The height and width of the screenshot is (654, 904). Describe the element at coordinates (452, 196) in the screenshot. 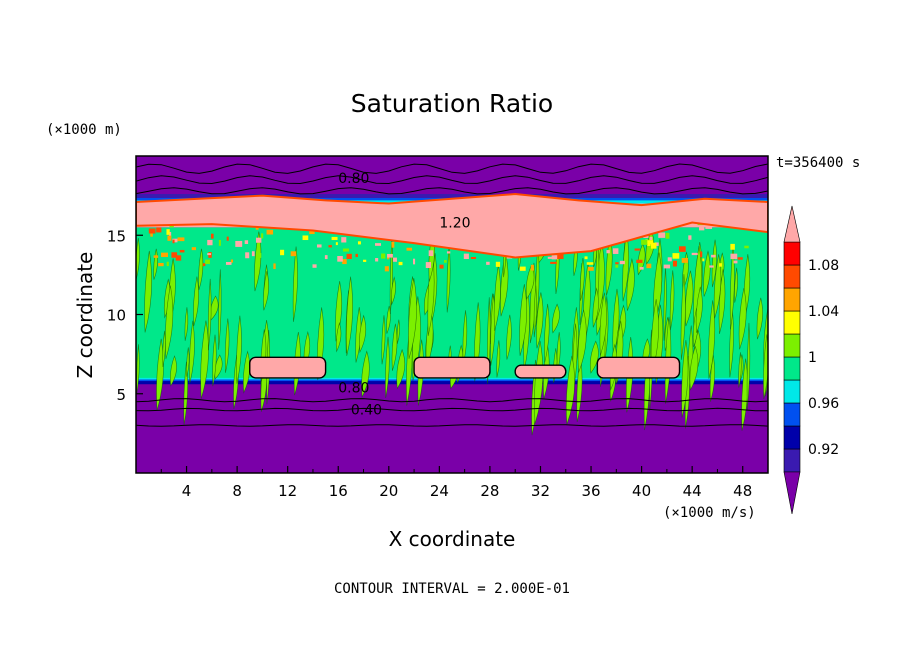

I see `transition-band` at that location.